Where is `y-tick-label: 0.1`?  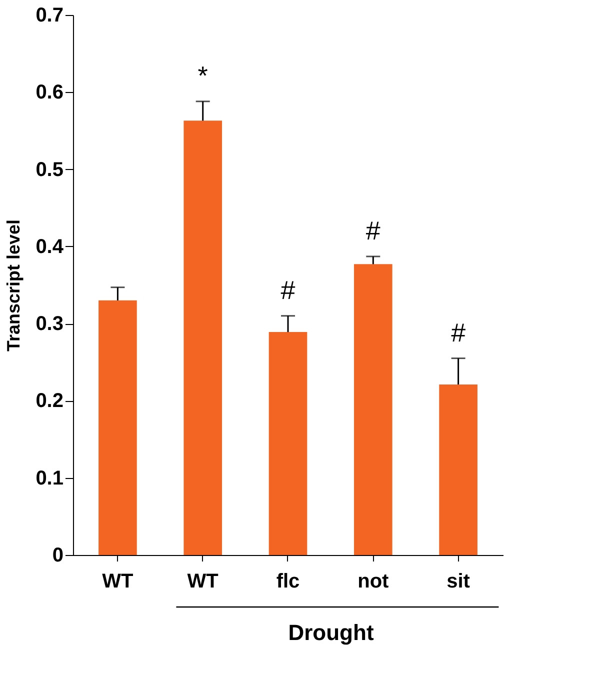
y-tick-label: 0.1 is located at coordinates (50, 478).